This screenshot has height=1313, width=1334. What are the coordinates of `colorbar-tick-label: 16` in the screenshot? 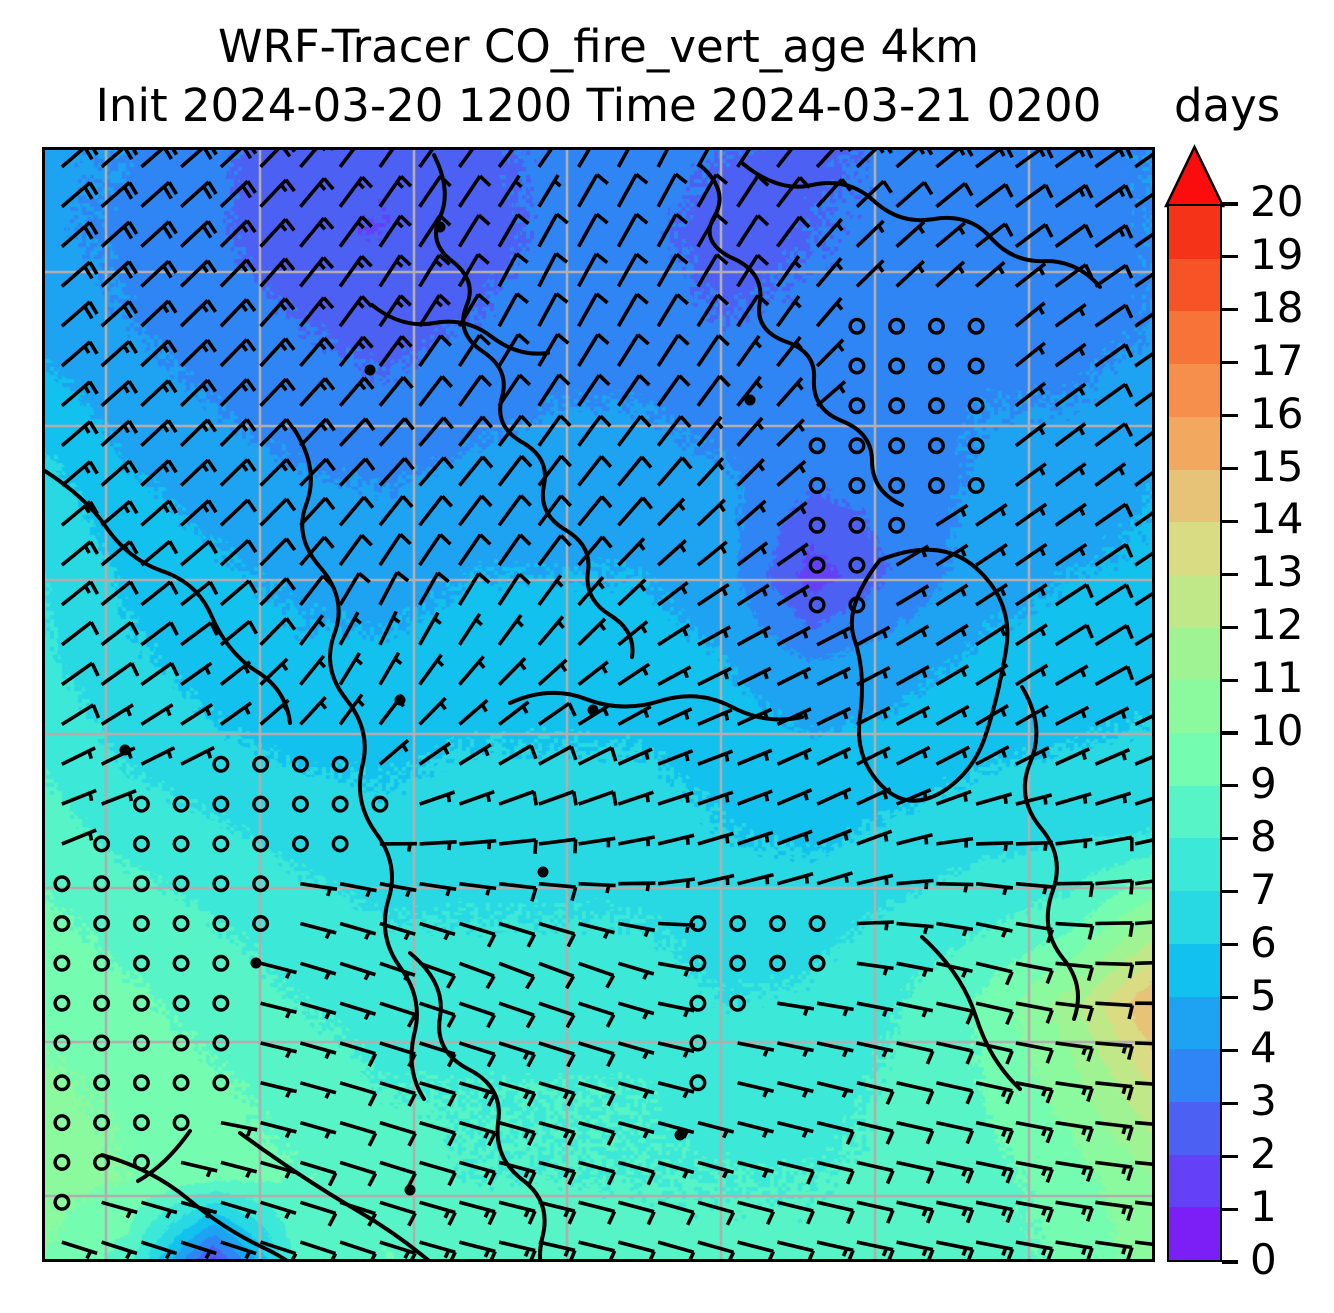 It's located at (1277, 413).